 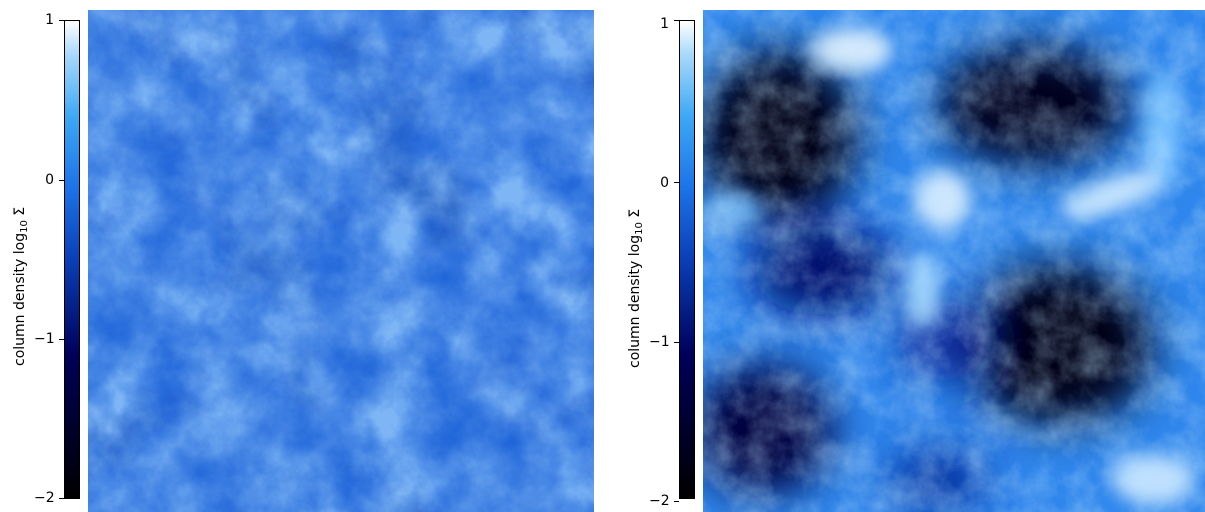 I want to click on colorbar-right, so click(x=687, y=259).